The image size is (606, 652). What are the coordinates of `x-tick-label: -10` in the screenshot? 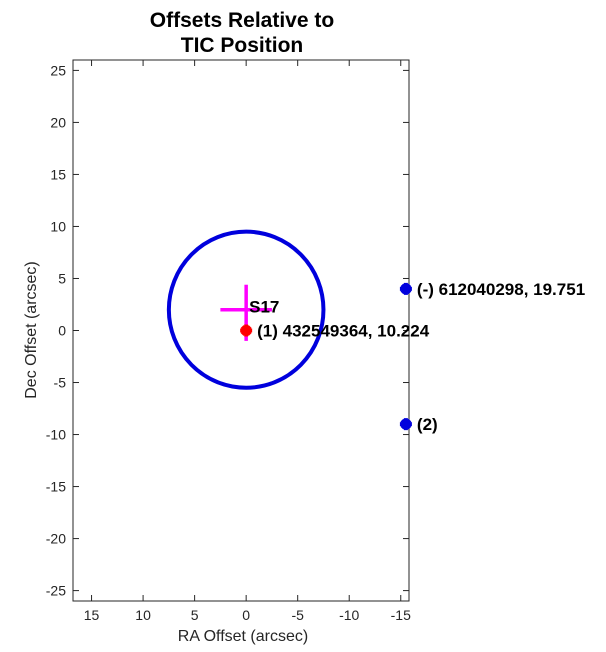 It's located at (349, 615).